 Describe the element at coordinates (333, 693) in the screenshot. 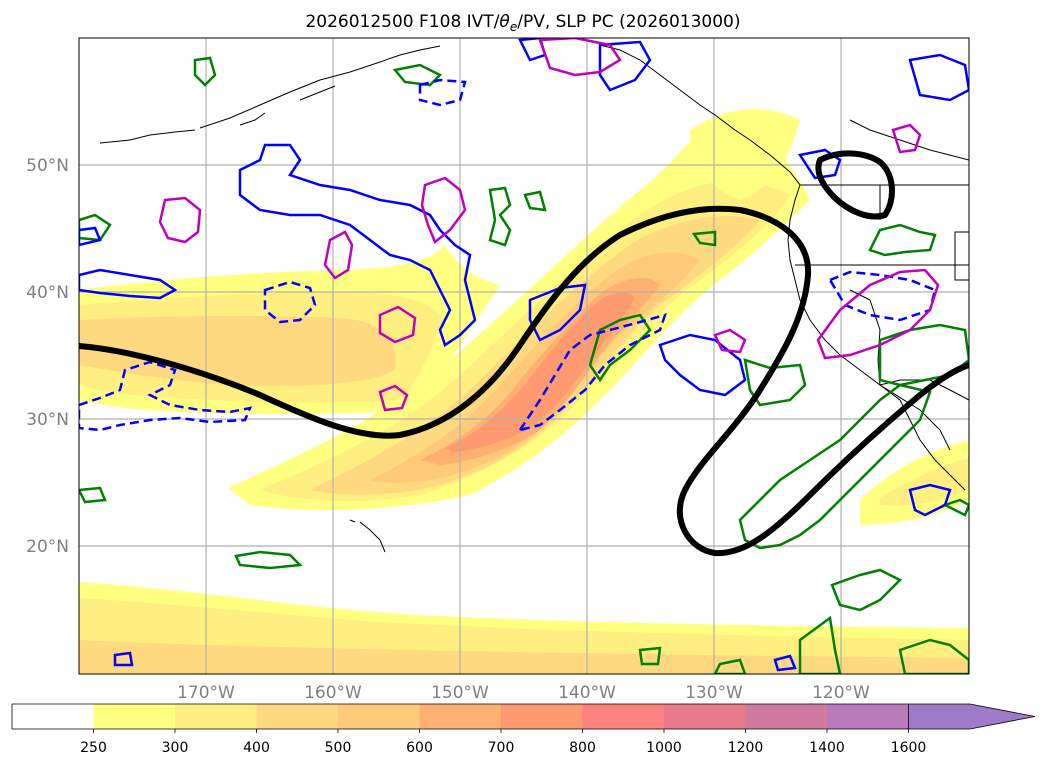

I see `lon-label: 160°W` at that location.